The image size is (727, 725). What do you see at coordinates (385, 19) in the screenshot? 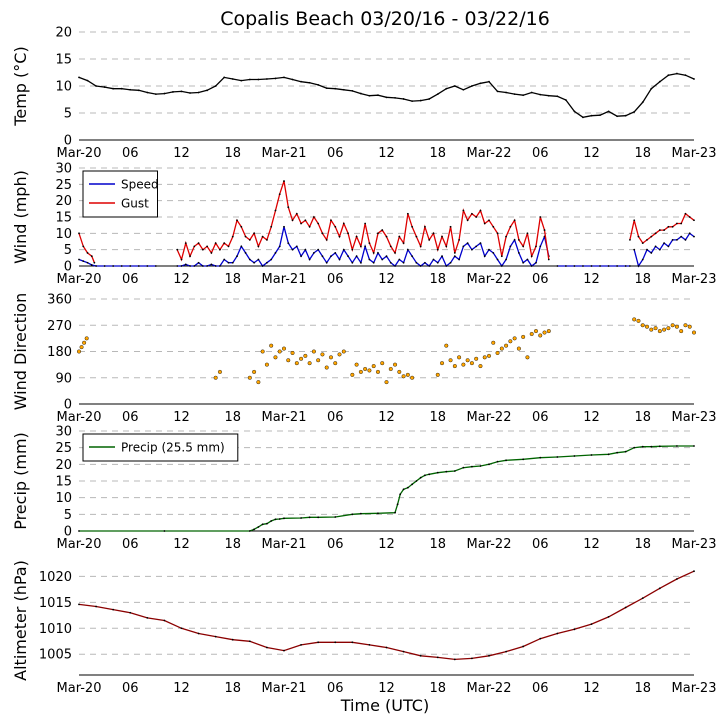
I see `chart-title: Copalis Beach 03/20/16 - 03/22/16` at bounding box center [385, 19].